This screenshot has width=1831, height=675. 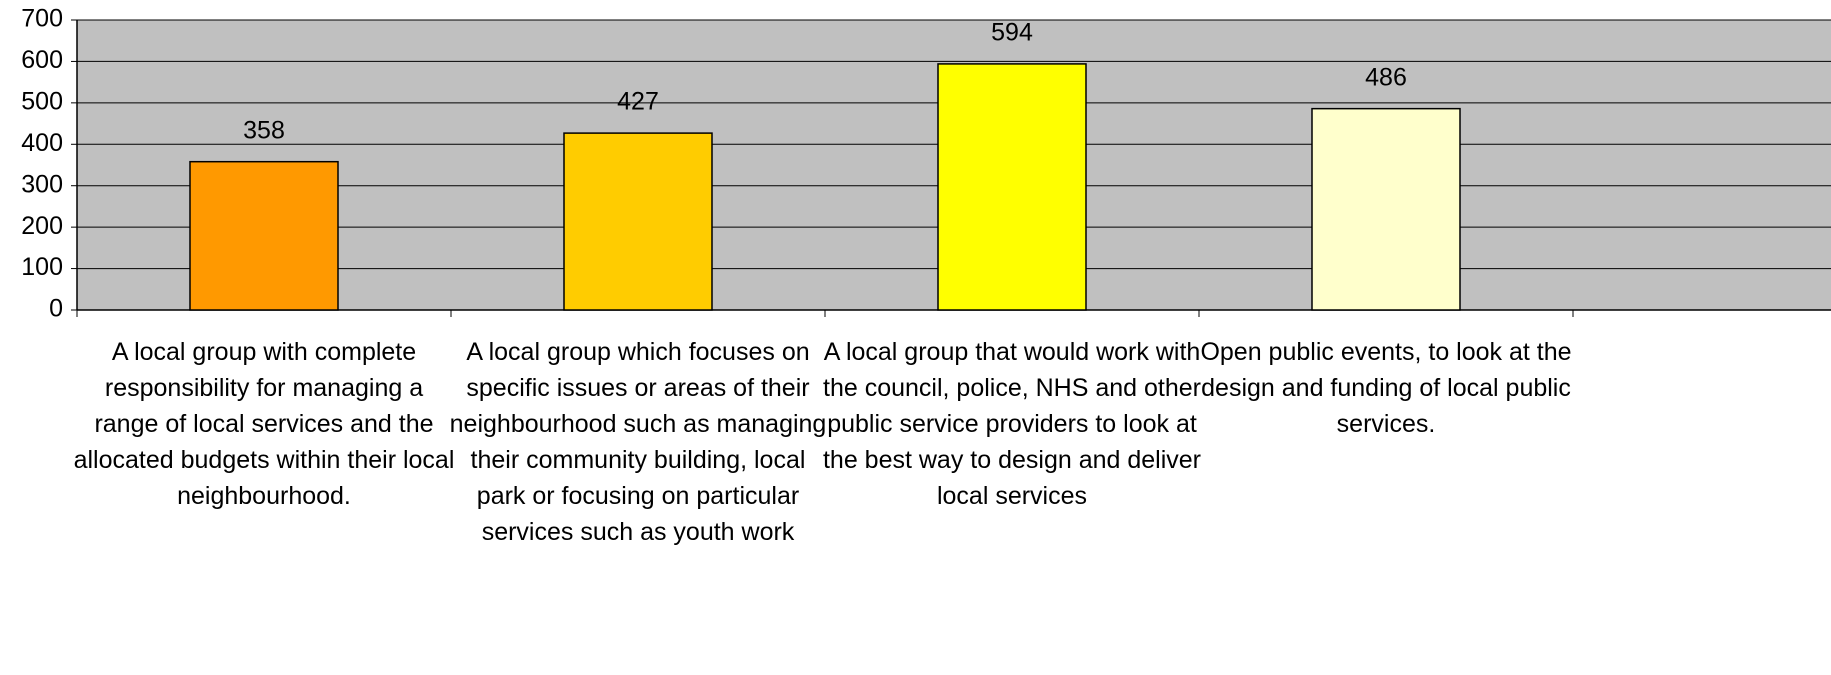 I want to click on y-tick-label: 300, so click(x=42, y=184).